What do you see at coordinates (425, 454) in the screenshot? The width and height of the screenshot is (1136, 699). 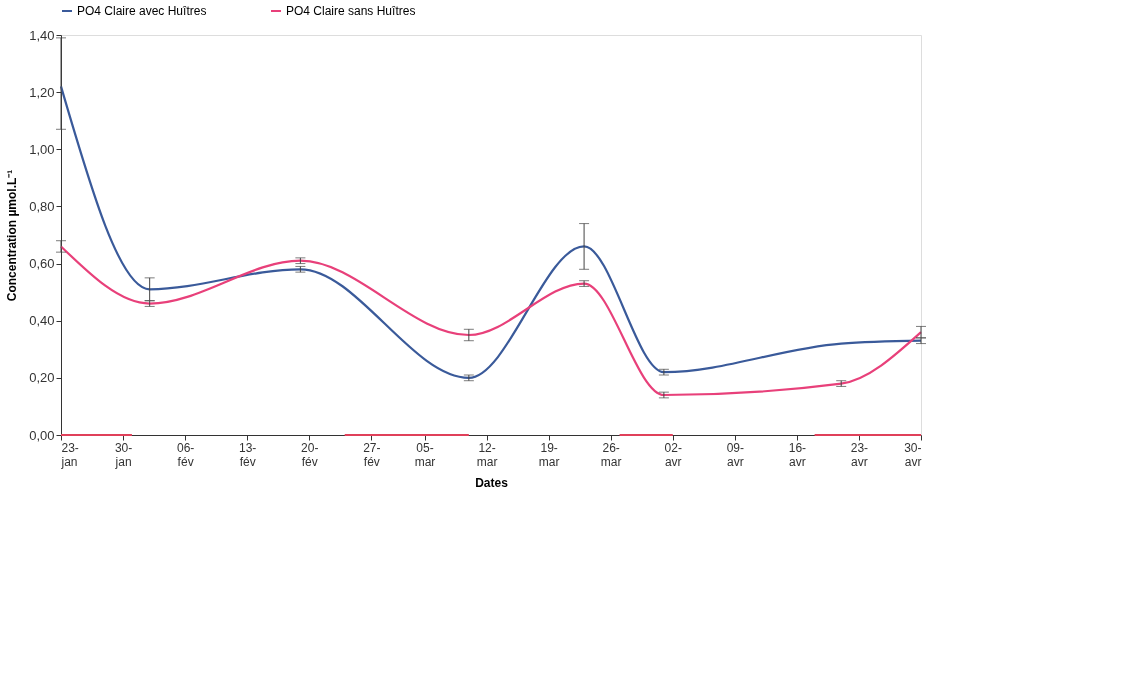 I see `x-tick-label: 05- mar` at bounding box center [425, 454].